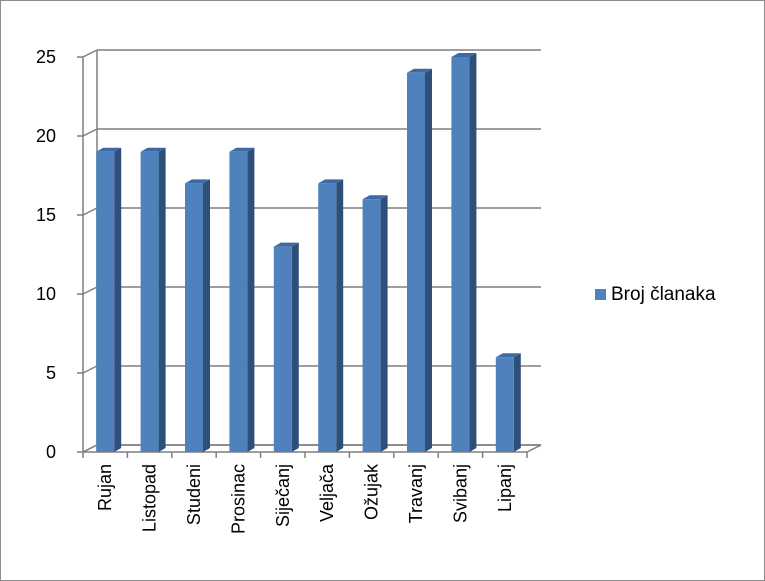 This screenshot has width=765, height=581. What do you see at coordinates (46, 136) in the screenshot?
I see `y-tick-label: 20` at bounding box center [46, 136].